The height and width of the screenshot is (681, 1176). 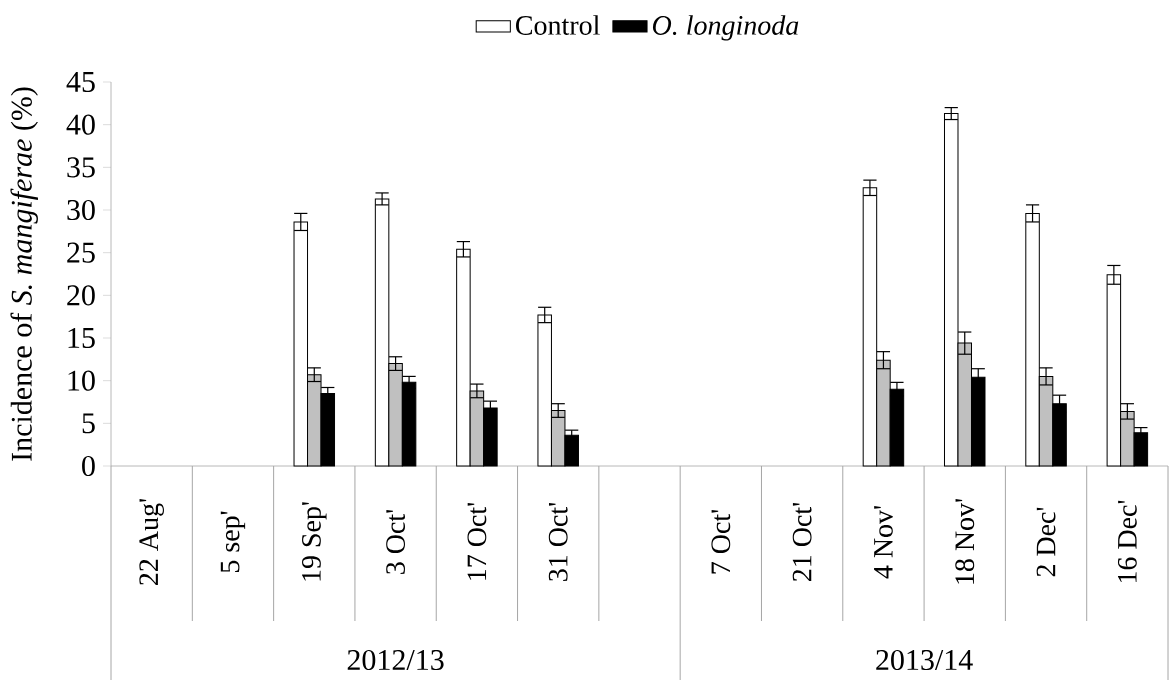 What do you see at coordinates (88, 466) in the screenshot?
I see `y-tick-label: 0` at bounding box center [88, 466].